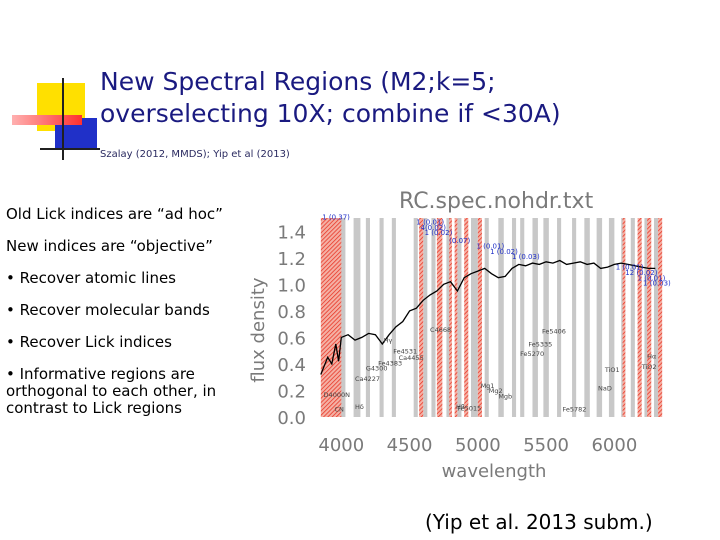  Describe the element at coordinates (405, 351) in the screenshot. I see `annotation-label: Fe4531` at that location.